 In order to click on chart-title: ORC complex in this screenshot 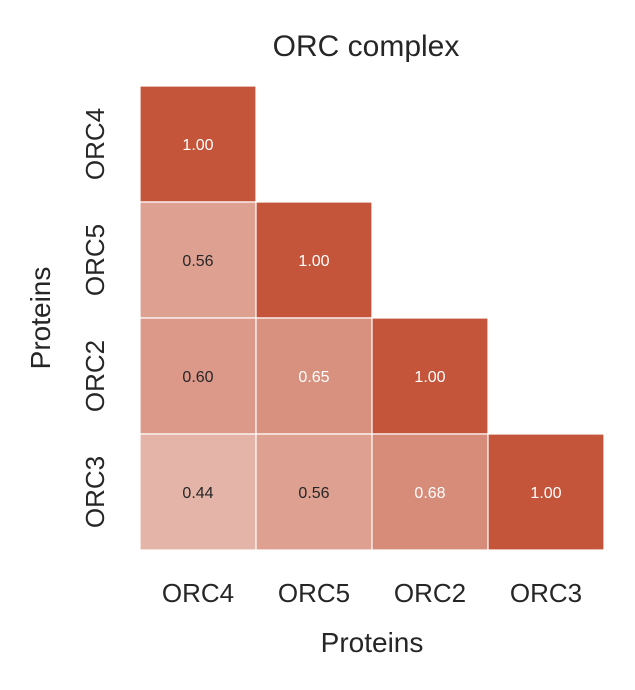, I will do `click(366, 46)`.